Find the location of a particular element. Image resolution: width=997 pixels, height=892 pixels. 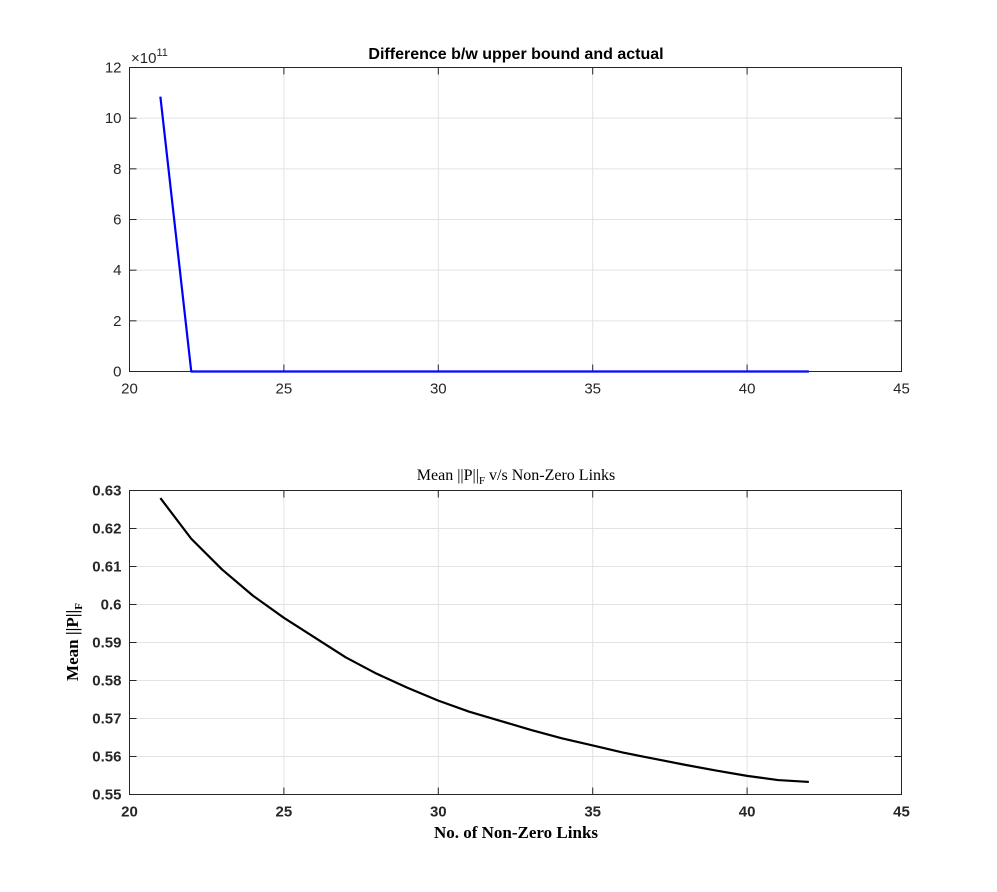

top-chart-ytick-label: 4 is located at coordinates (117, 270).